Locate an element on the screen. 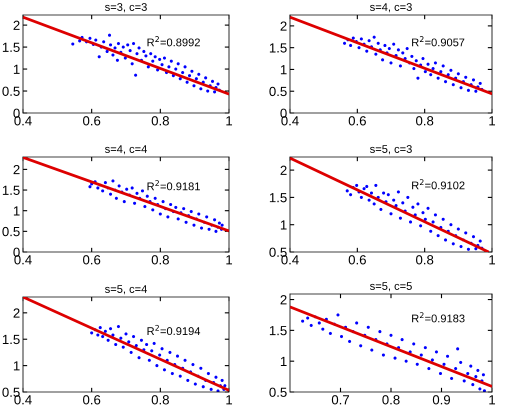  chart-title: s=4, c=3 is located at coordinates (391, 7).